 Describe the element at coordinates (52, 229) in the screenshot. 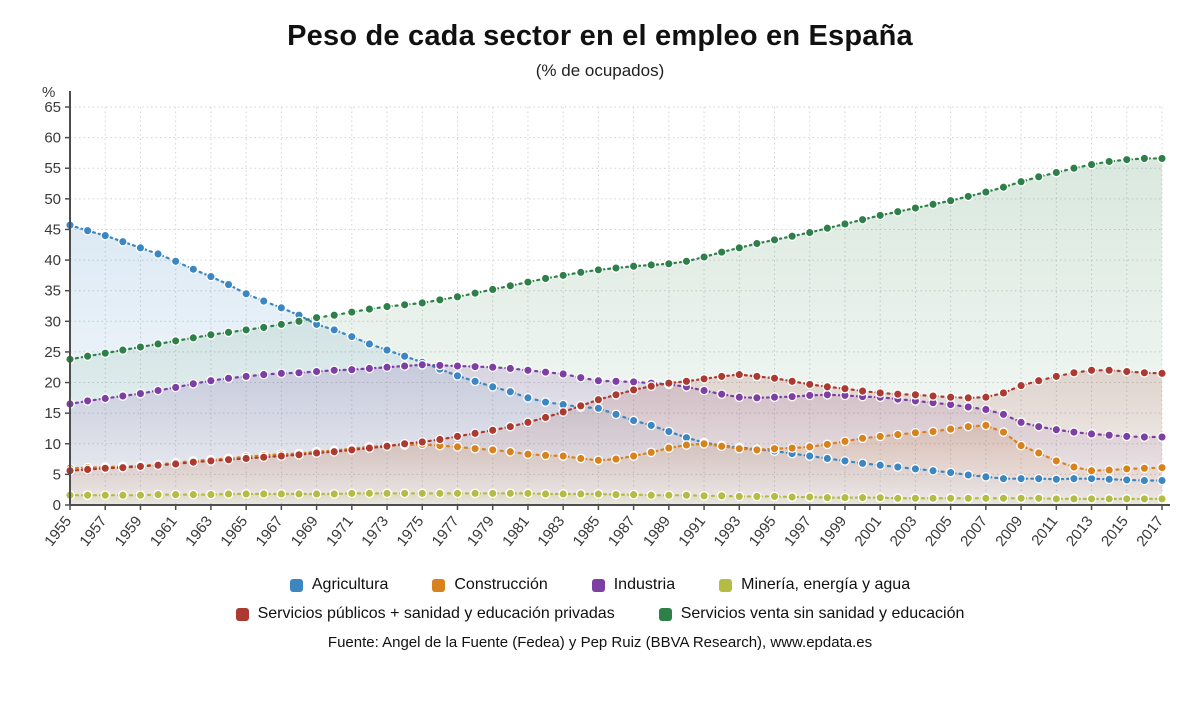

I see `svg-text: 45` at that location.